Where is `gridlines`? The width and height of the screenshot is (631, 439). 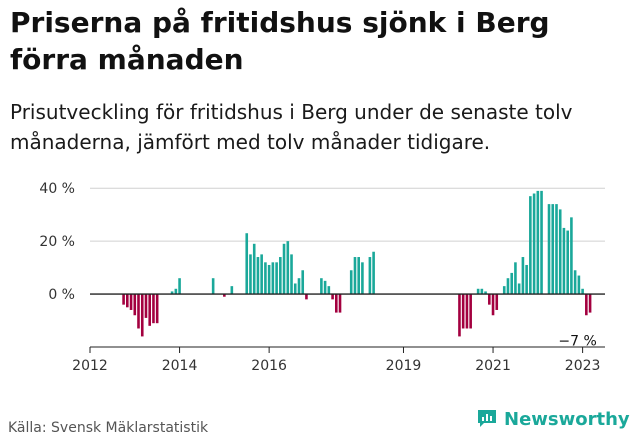 gridlines is located at coordinates (347, 214).